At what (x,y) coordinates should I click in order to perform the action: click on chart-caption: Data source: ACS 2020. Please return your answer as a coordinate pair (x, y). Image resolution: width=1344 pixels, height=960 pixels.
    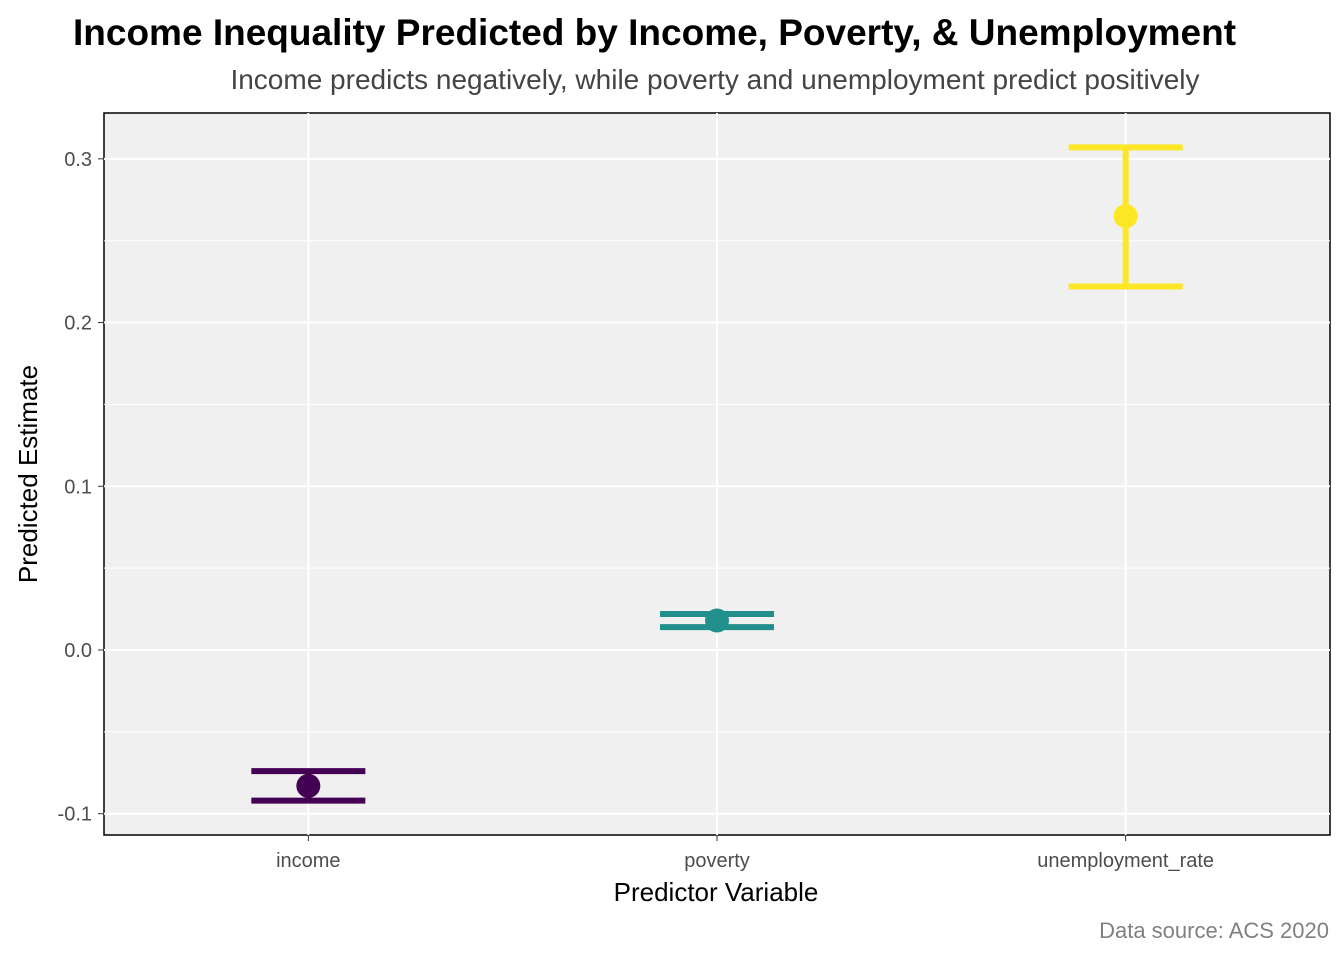
    Looking at the image, I should click on (1214, 930).